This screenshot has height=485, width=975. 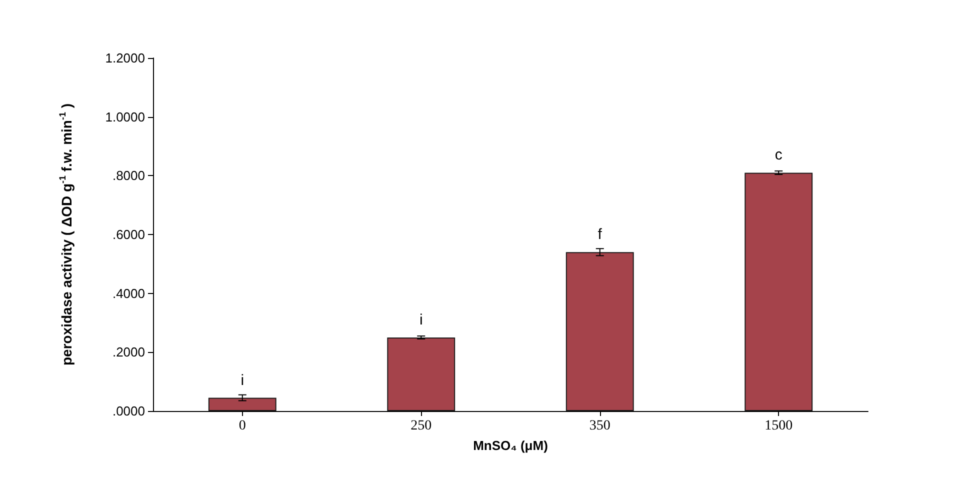 I want to click on y-tick-label: .6000, so click(x=128, y=234).